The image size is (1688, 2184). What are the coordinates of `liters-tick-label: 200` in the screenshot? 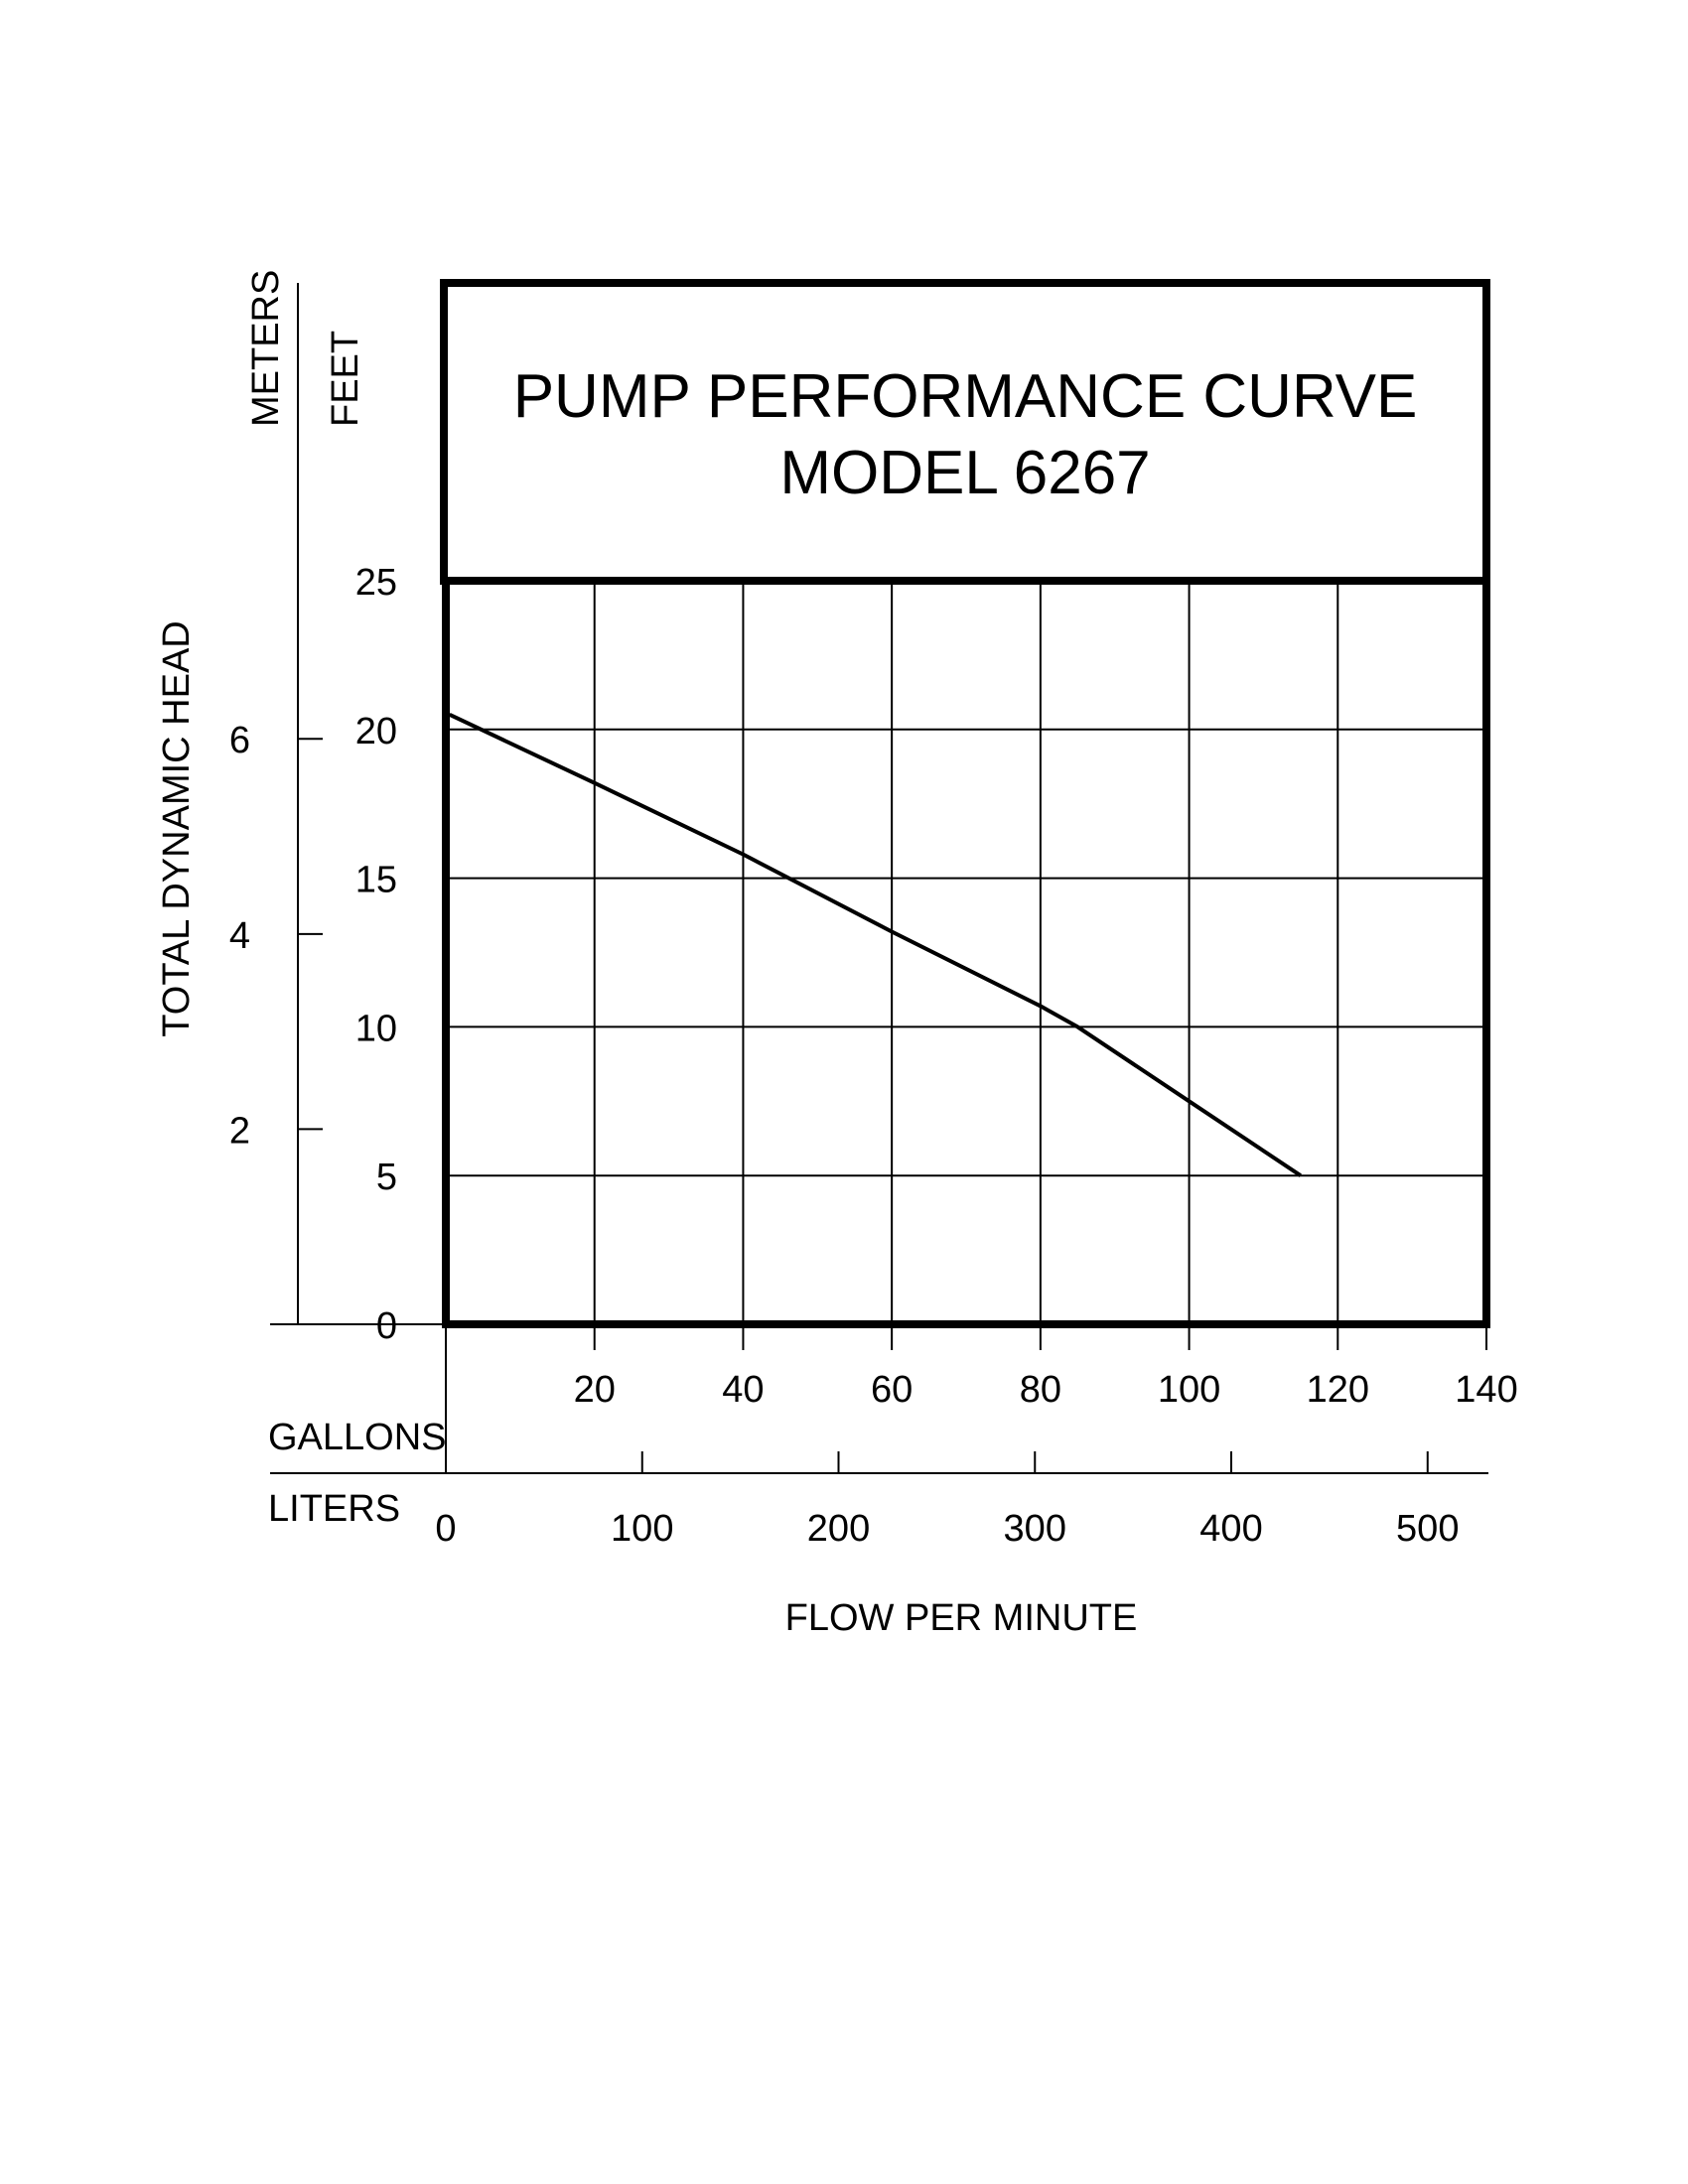 It's located at (838, 1529).